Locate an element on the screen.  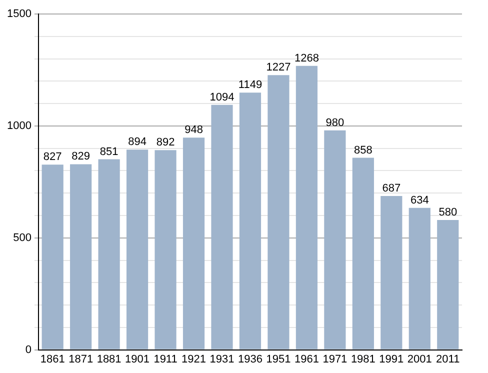
y-tick-label: 1000 is located at coordinates (19, 126).